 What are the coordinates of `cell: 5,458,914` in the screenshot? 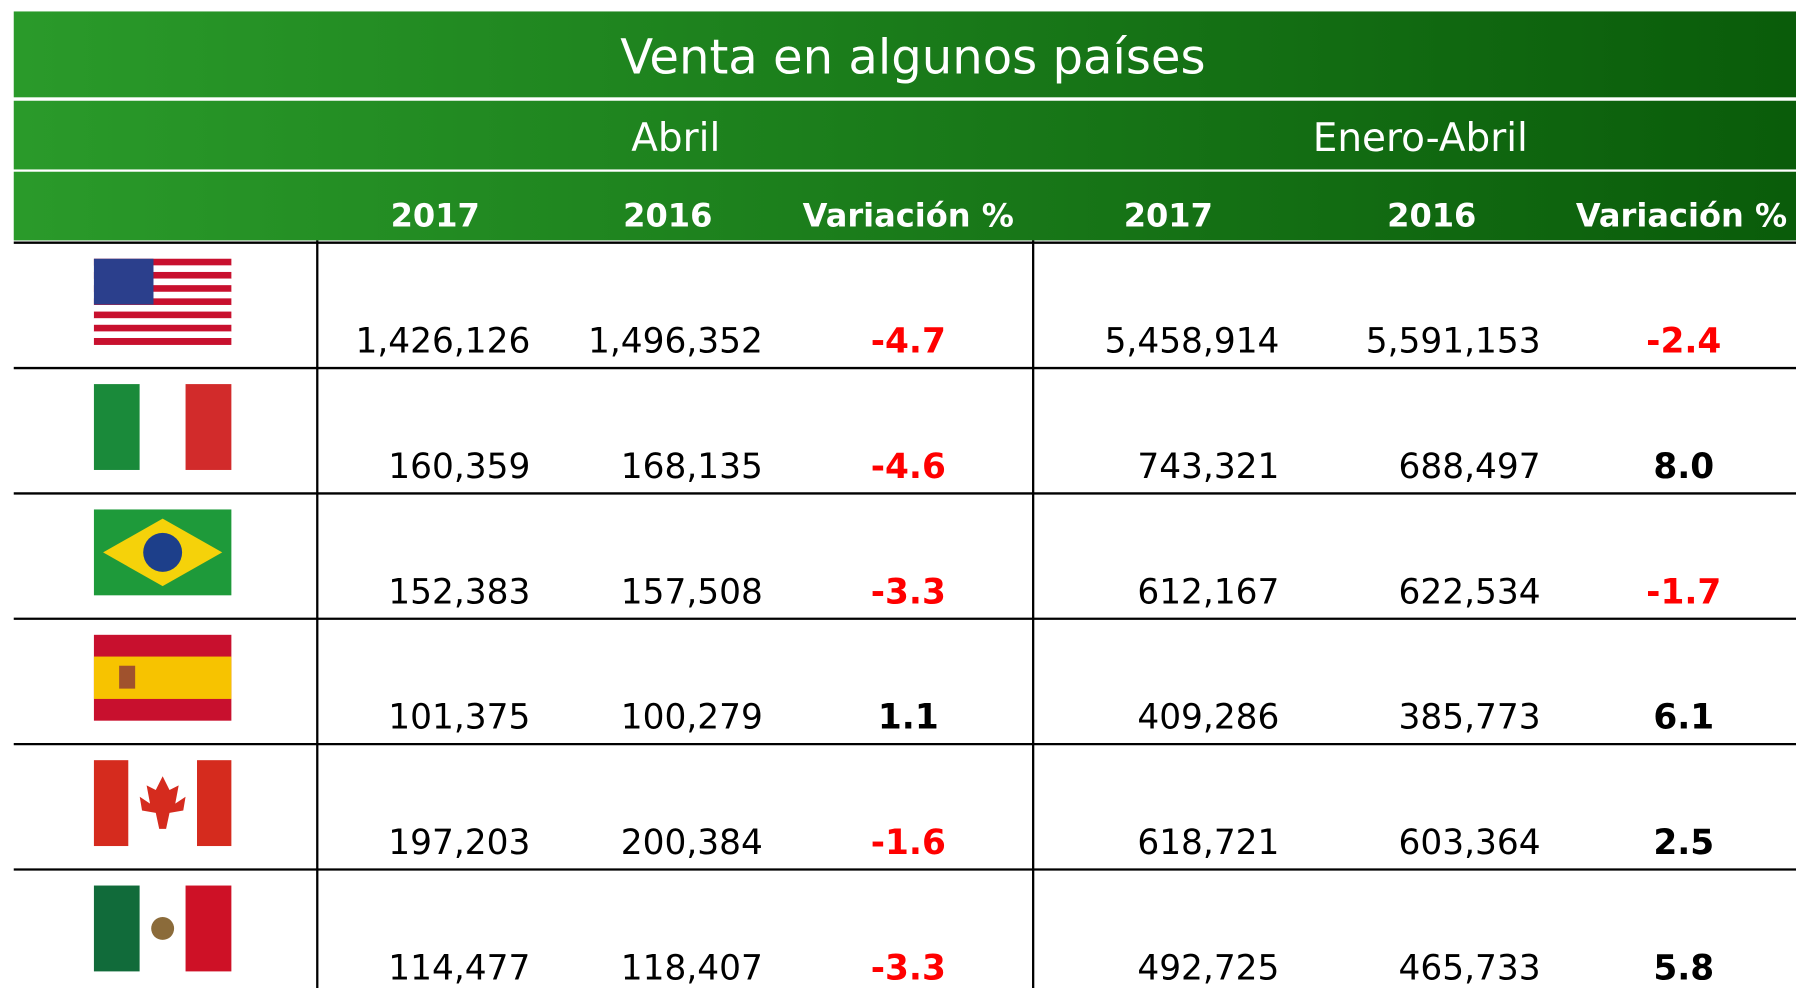 It's located at (1192, 342).